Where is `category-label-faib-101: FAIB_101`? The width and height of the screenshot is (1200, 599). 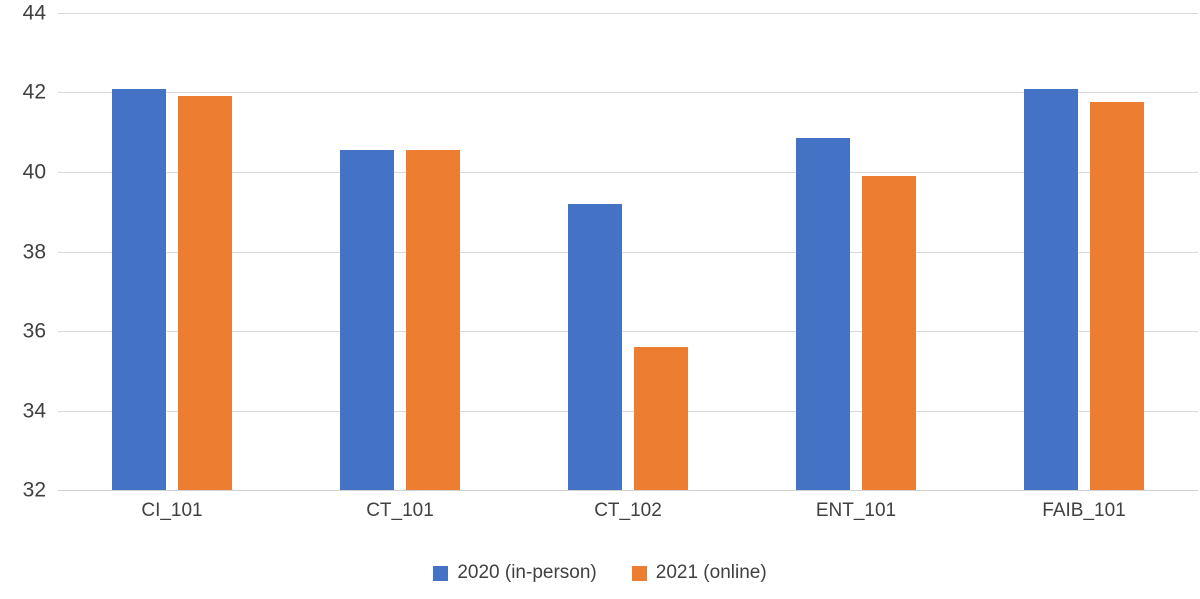
category-label-faib-101: FAIB_101 is located at coordinates (1084, 510).